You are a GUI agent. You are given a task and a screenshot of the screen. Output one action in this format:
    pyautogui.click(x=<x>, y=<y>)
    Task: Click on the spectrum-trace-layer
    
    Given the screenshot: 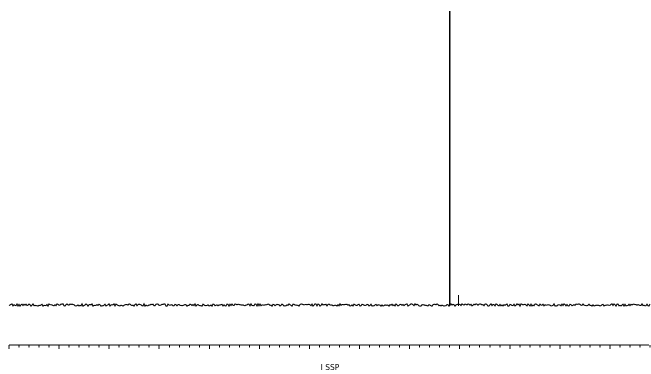 What is the action you would take?
    pyautogui.click(x=329, y=305)
    